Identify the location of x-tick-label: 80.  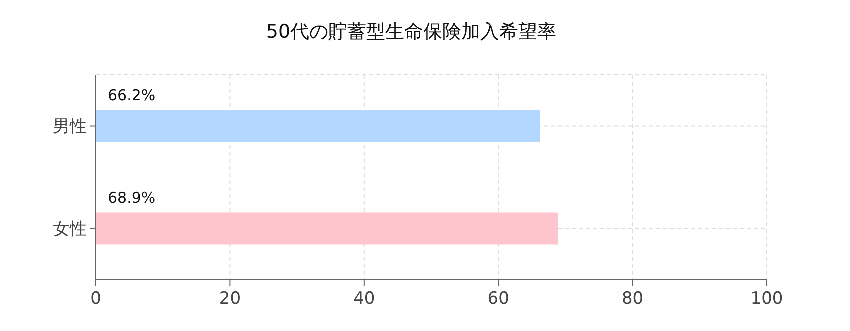
(633, 299).